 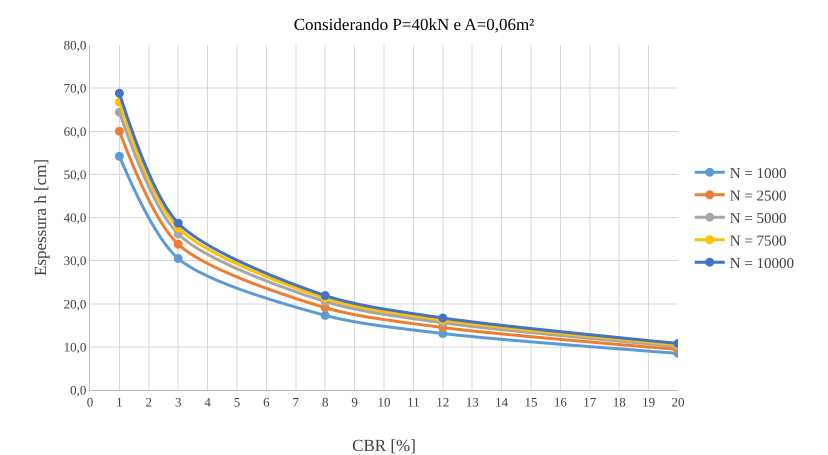 I want to click on x-tick-label: 19, so click(x=649, y=402).